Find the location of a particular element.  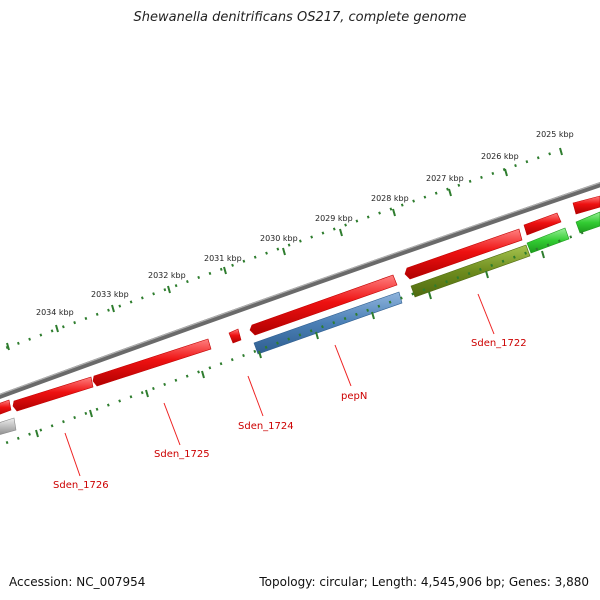

tick-label: 2031 kbp is located at coordinates (223, 258).